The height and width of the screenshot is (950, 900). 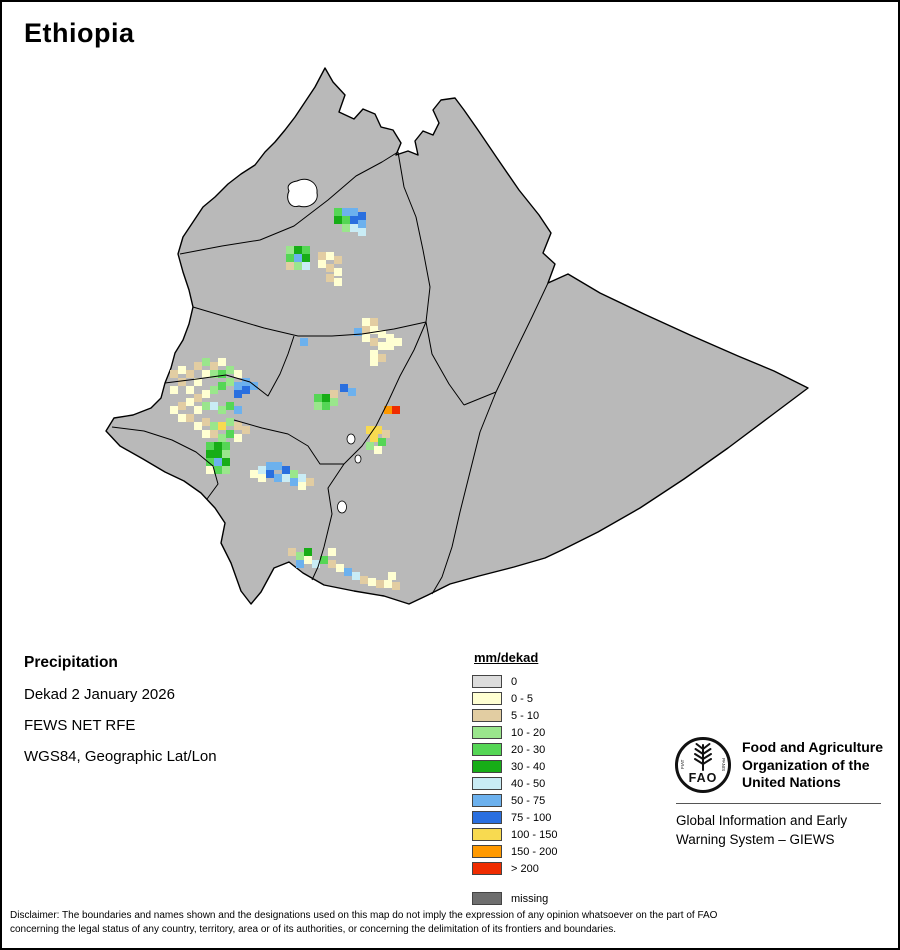 What do you see at coordinates (480, 398) in the screenshot?
I see `boundary-afar-somali` at bounding box center [480, 398].